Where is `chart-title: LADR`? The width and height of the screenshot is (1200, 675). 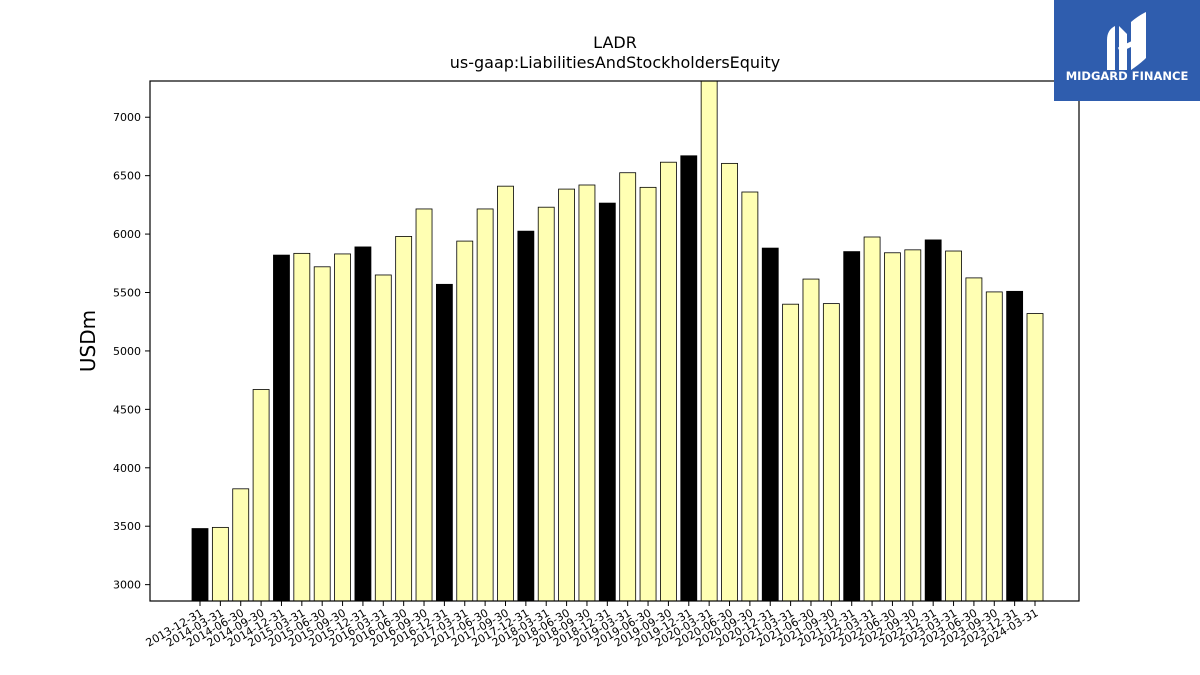 chart-title: LADR is located at coordinates (615, 42).